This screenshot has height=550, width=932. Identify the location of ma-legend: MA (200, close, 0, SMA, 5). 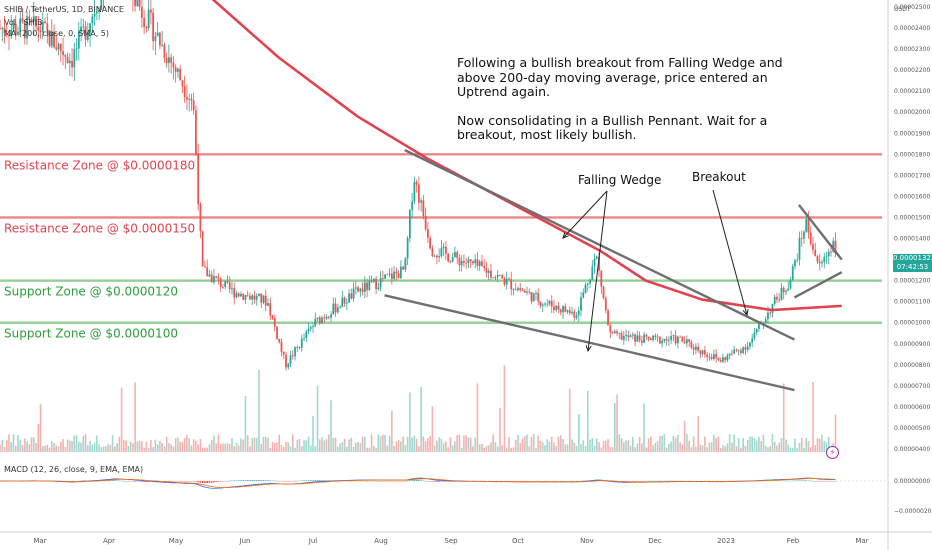
(57, 33).